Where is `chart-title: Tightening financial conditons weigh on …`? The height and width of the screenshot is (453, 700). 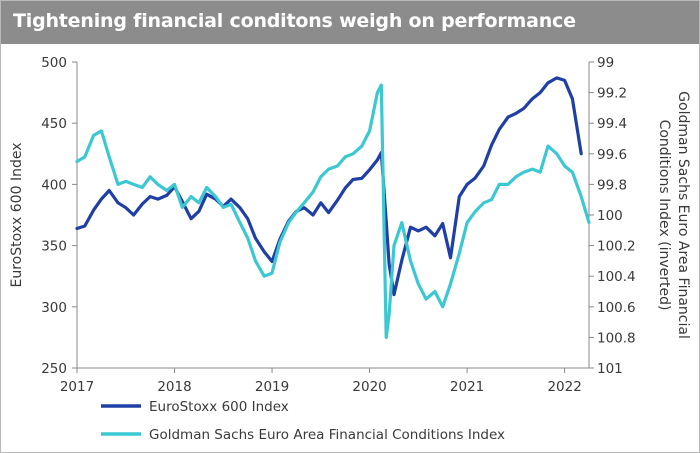
chart-title: Tightening financial conditons weigh on … is located at coordinates (294, 21).